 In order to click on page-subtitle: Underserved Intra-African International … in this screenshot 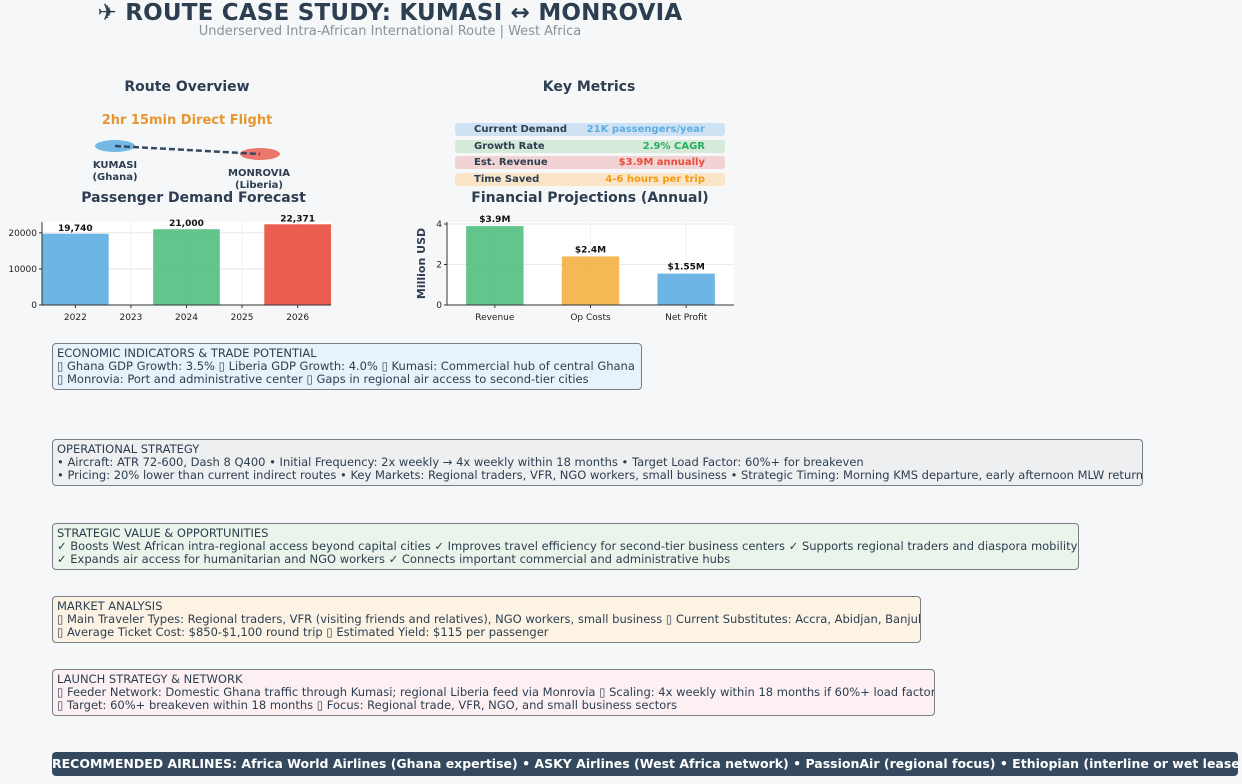, I will do `click(390, 31)`.